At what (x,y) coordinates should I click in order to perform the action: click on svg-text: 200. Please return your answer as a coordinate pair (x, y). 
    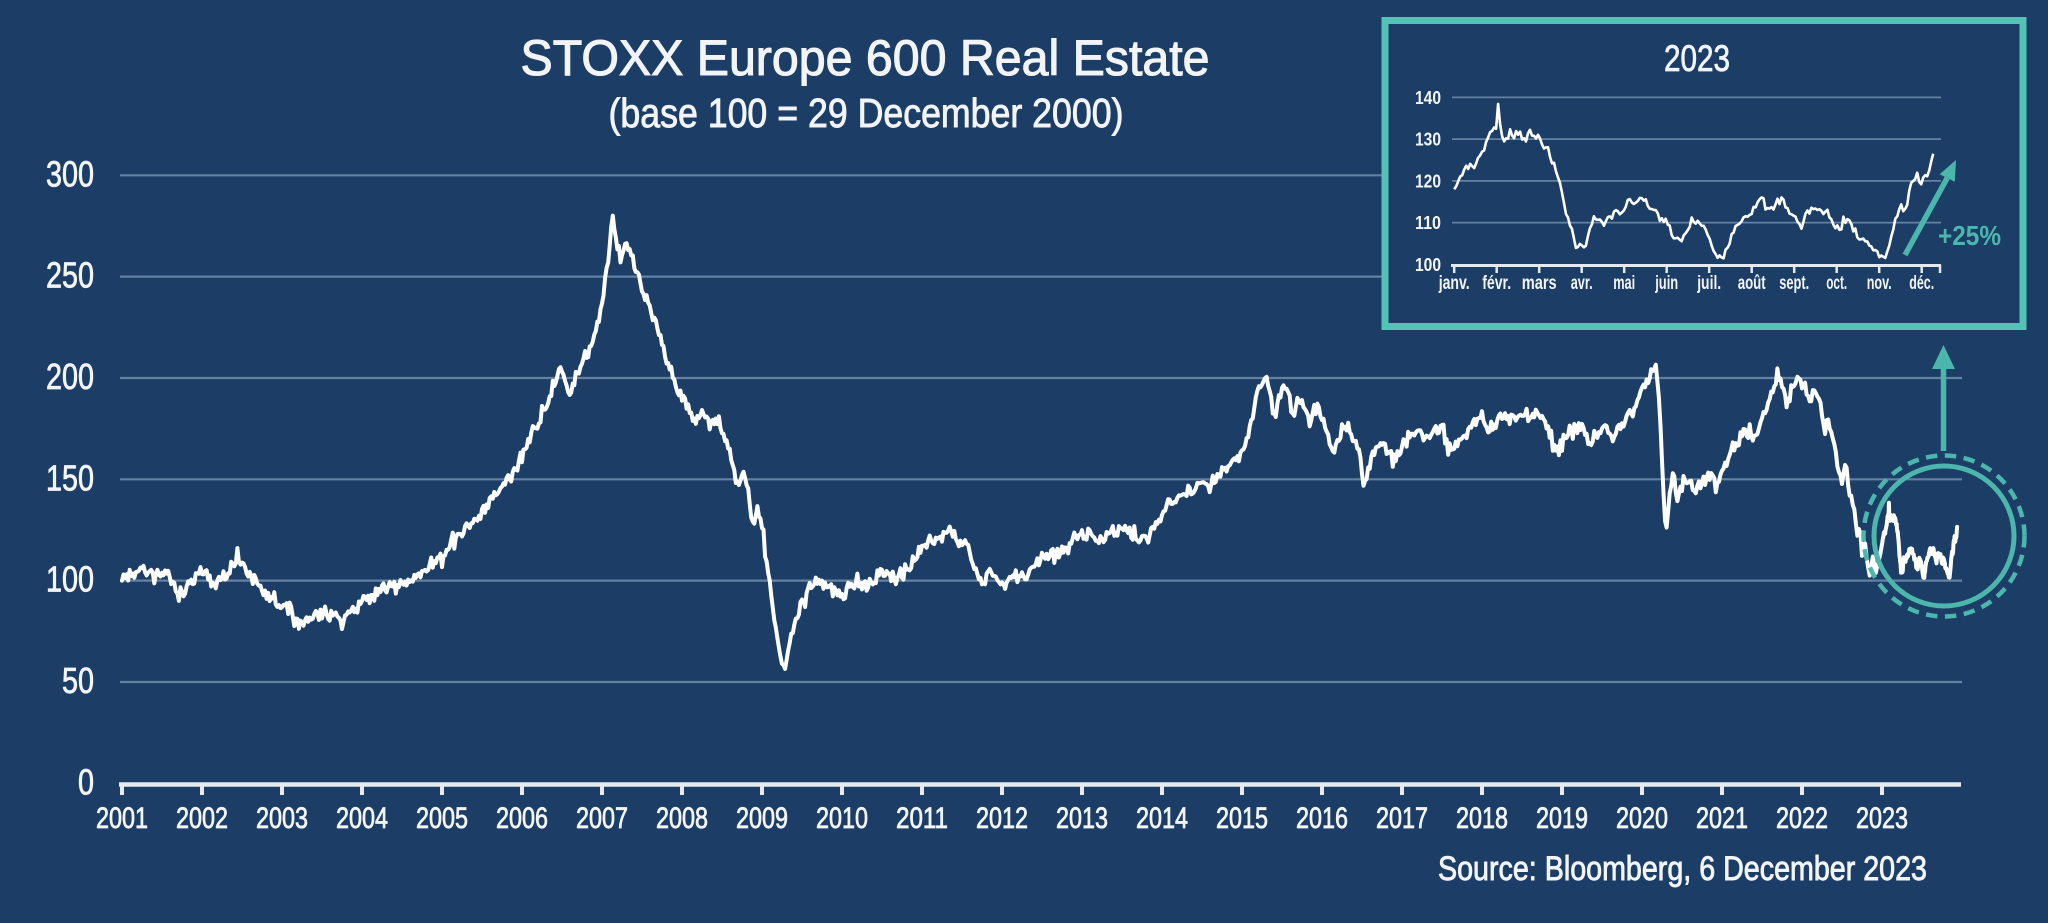
    Looking at the image, I should click on (70, 376).